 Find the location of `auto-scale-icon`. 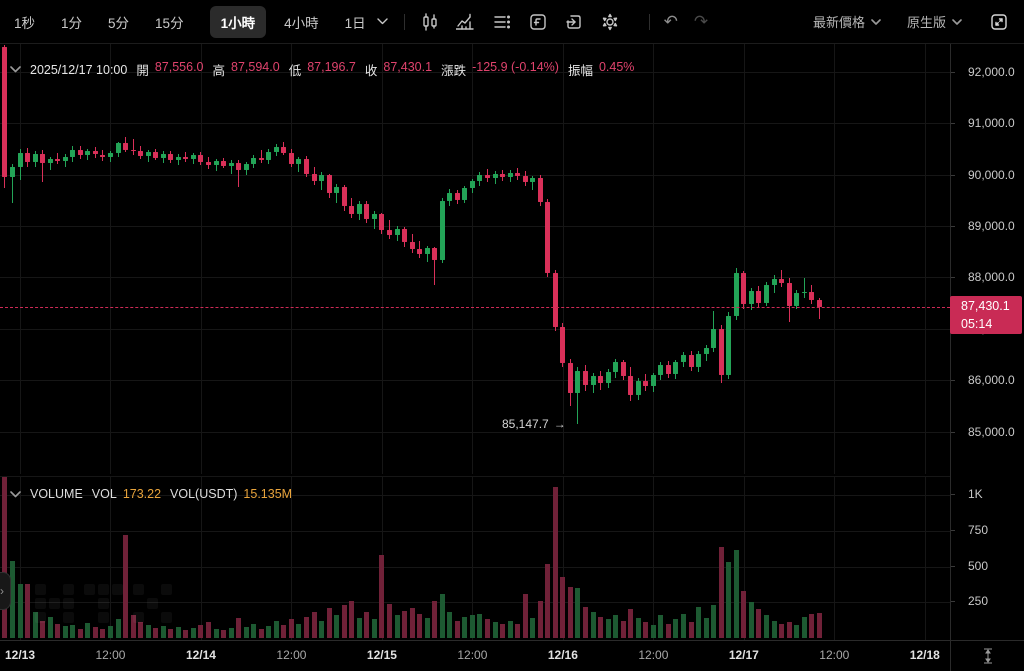

auto-scale-icon is located at coordinates (988, 656).